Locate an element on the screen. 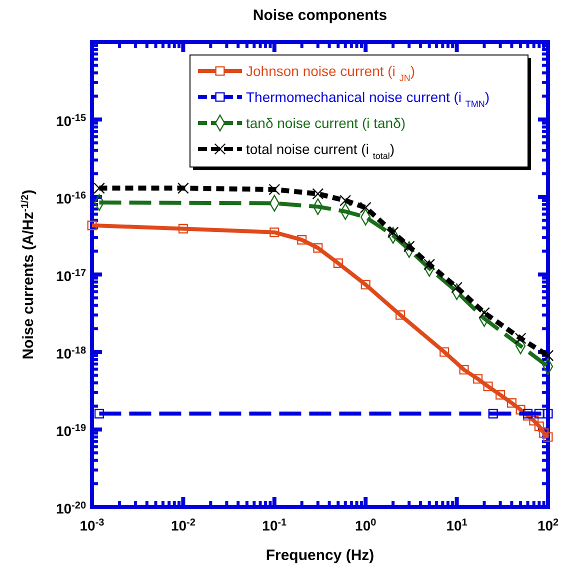 The width and height of the screenshot is (565, 569). x-tick-label: 10$^{-1}$ is located at coordinates (275, 525).